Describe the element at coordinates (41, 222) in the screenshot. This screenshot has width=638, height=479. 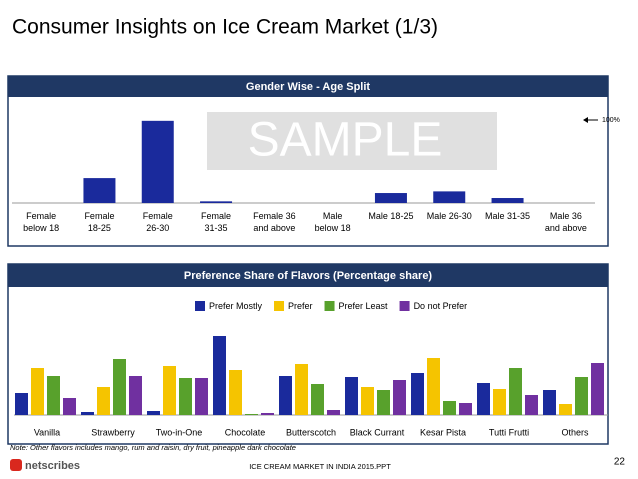
I see `x-tick-label: Female below 18` at that location.